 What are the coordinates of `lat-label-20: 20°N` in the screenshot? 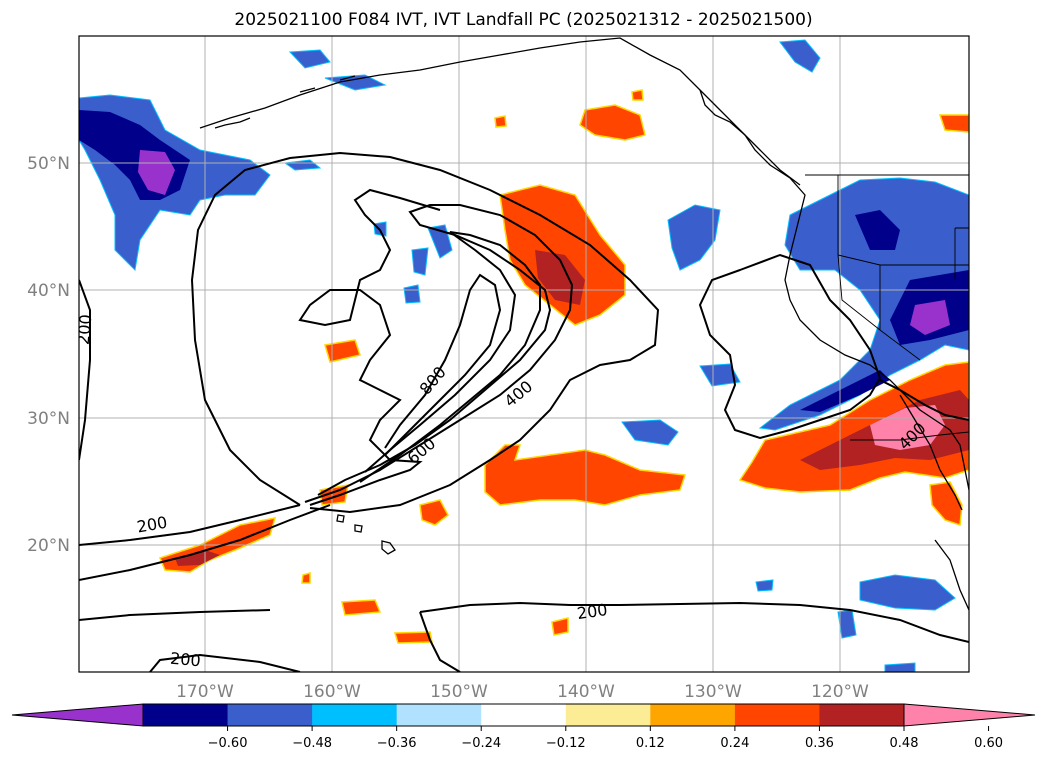 It's located at (48, 546).